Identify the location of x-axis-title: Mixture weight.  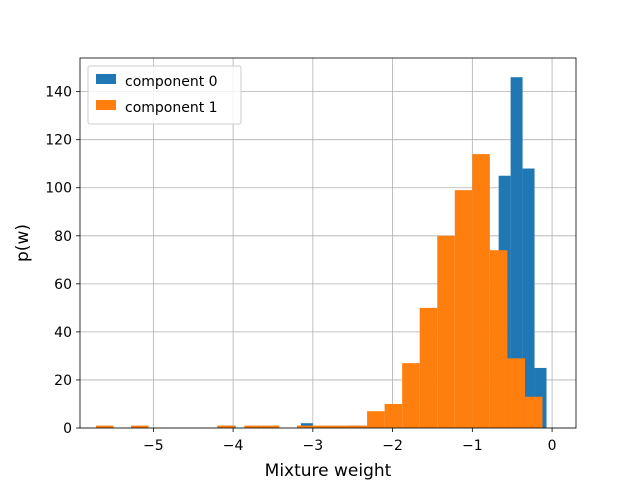
(328, 470).